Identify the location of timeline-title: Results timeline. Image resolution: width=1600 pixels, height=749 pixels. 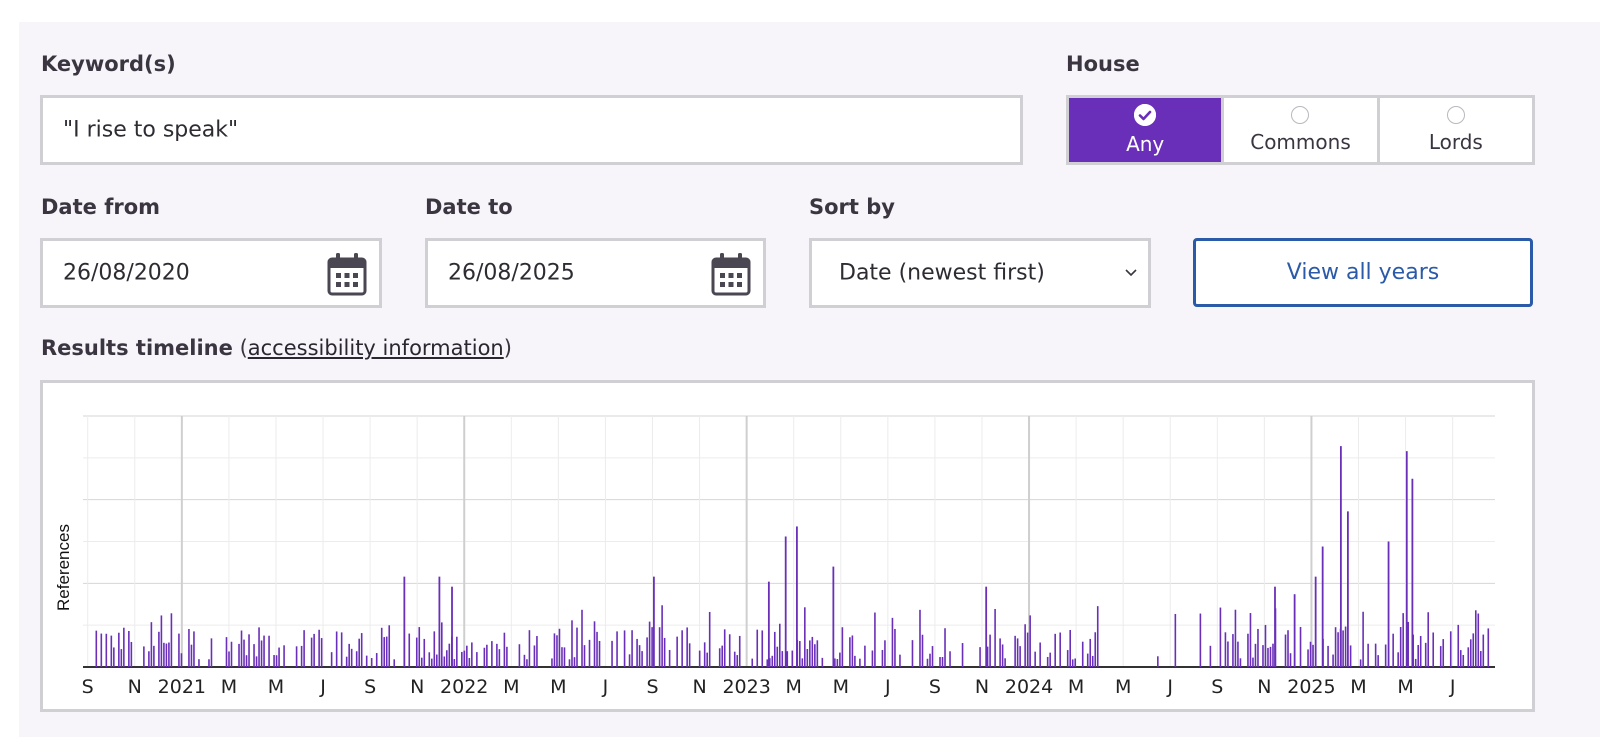
(137, 348).